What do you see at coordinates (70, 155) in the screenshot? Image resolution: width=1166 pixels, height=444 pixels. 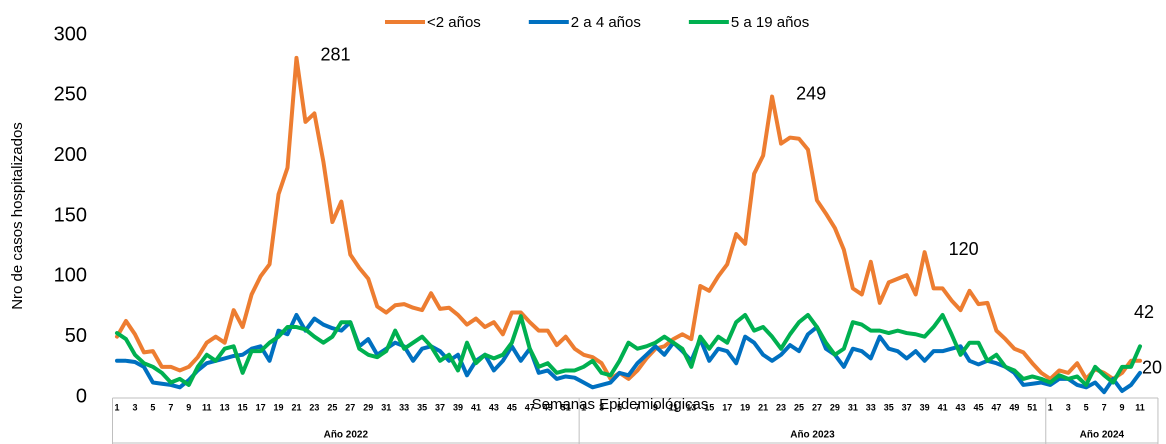 I see `y-tick-label: 200` at bounding box center [70, 155].